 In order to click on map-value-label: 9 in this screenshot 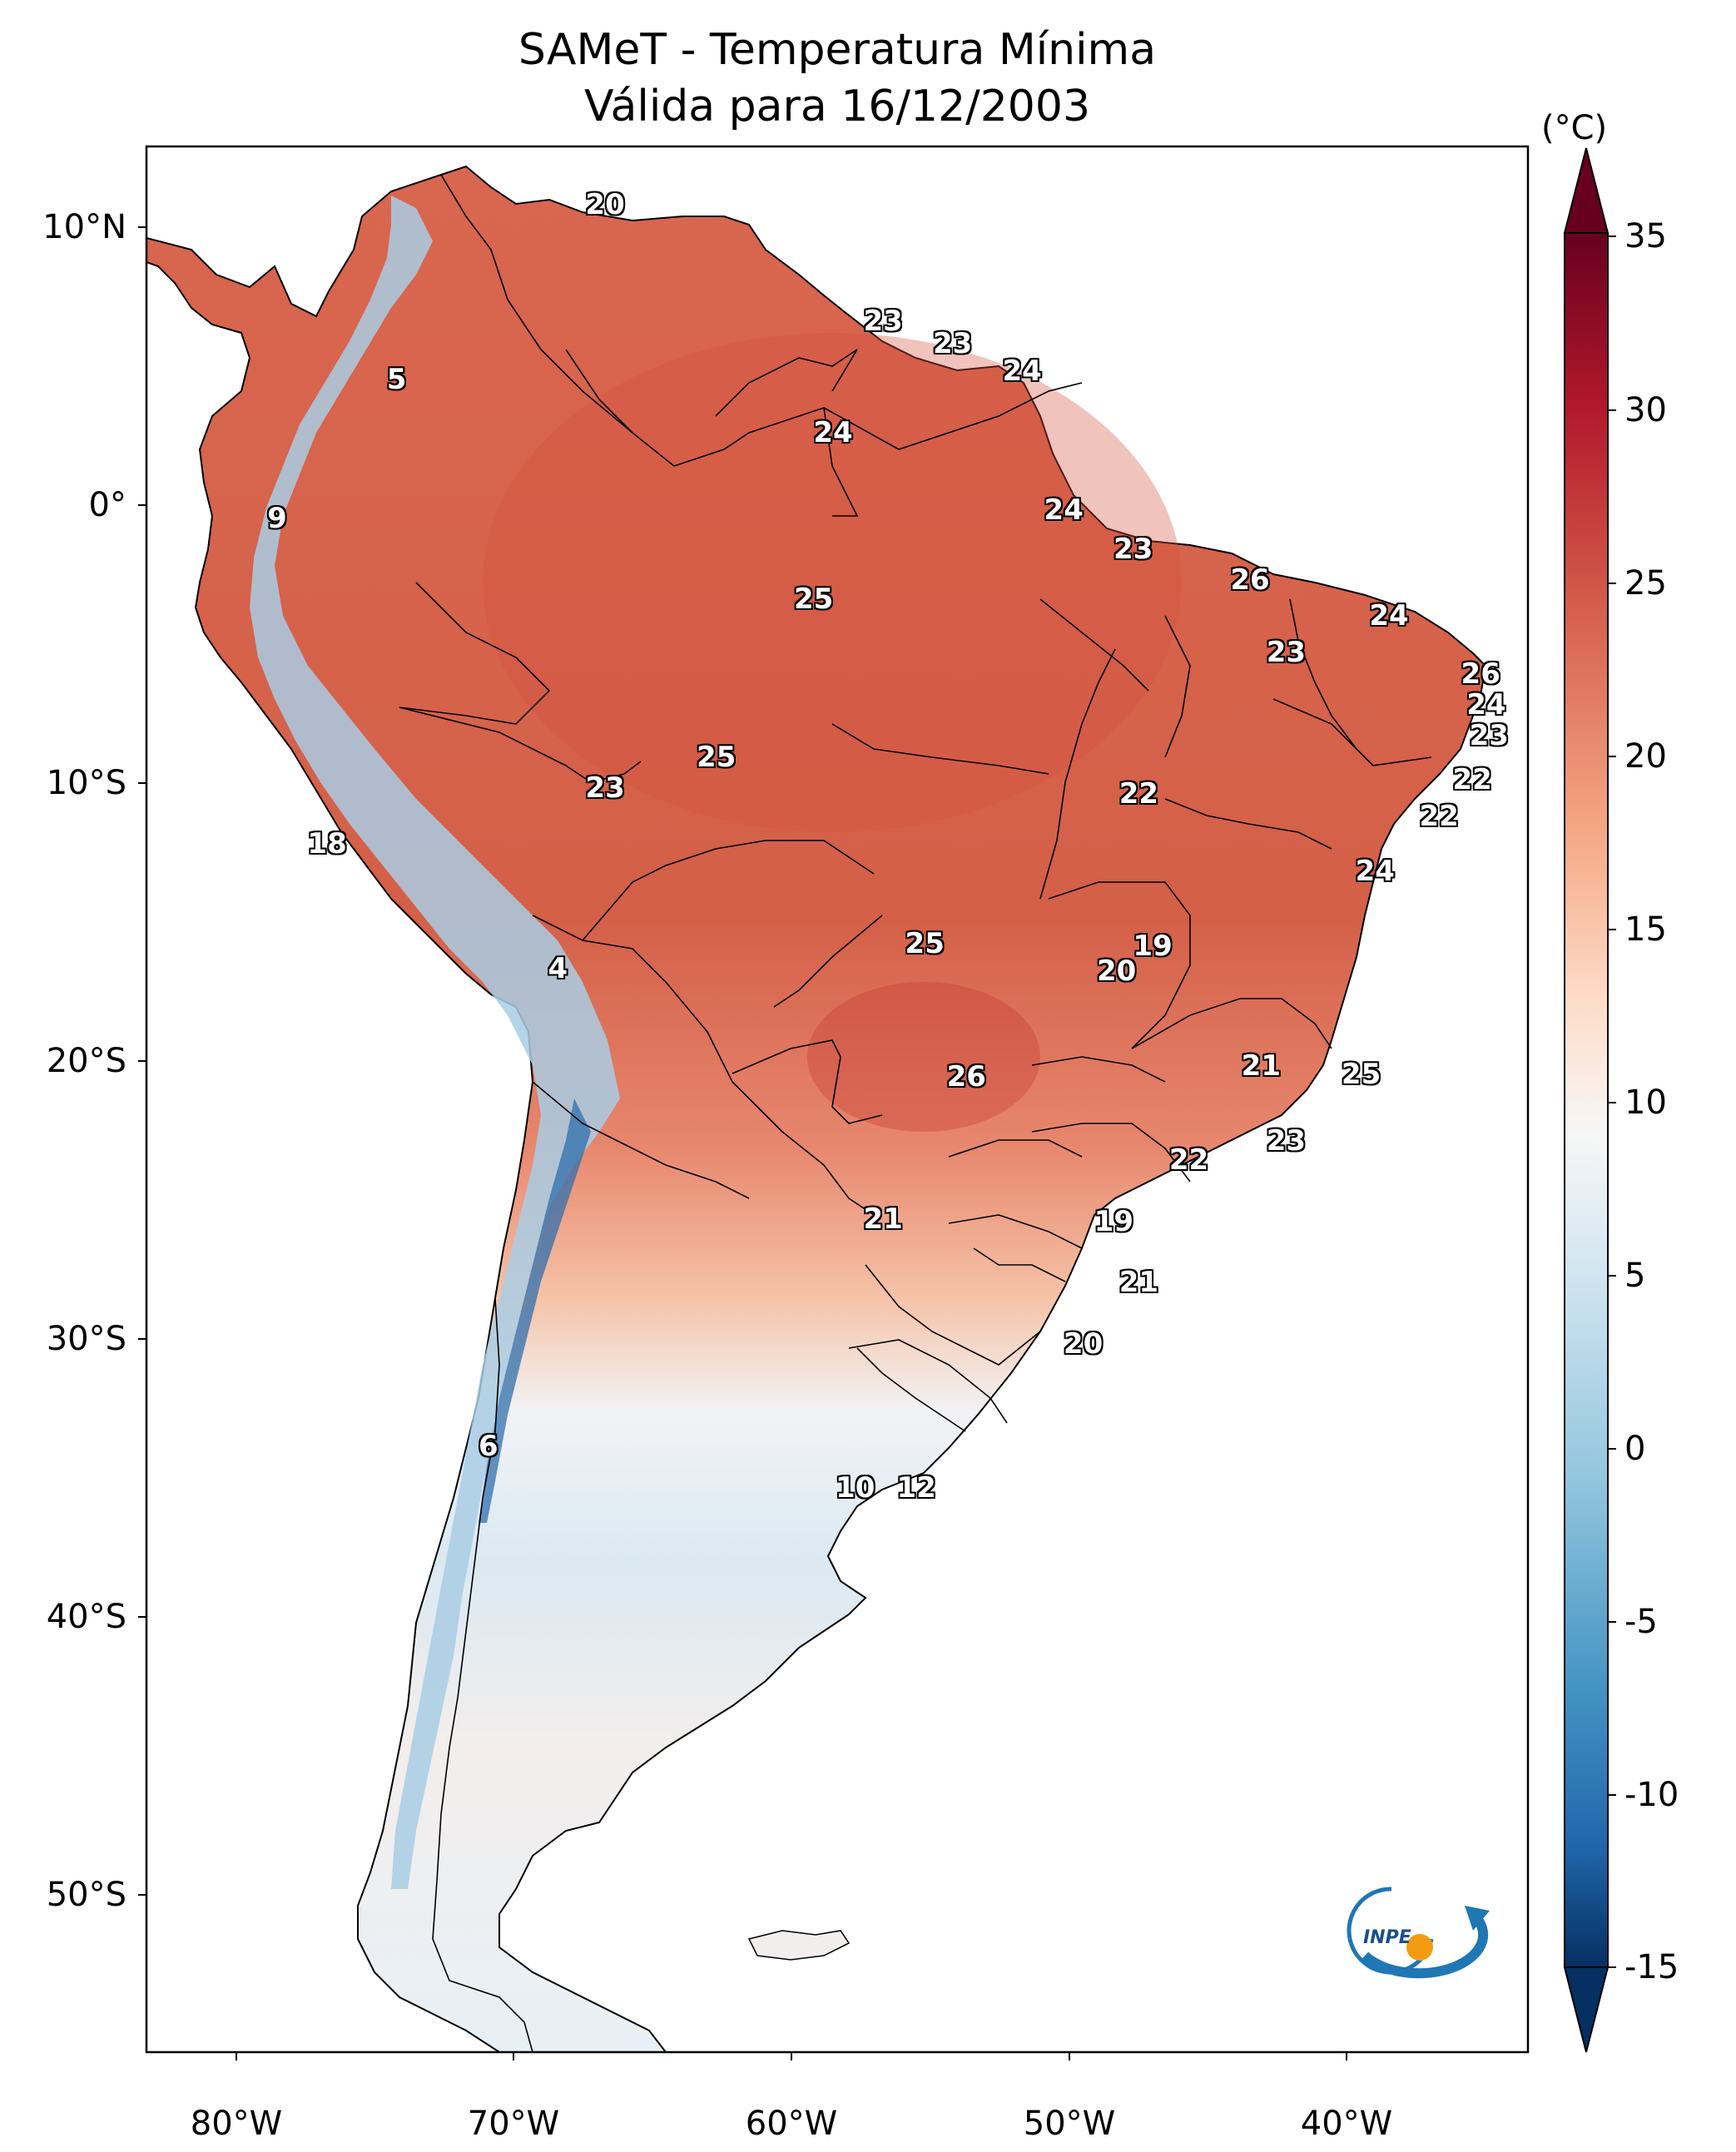, I will do `click(277, 519)`.